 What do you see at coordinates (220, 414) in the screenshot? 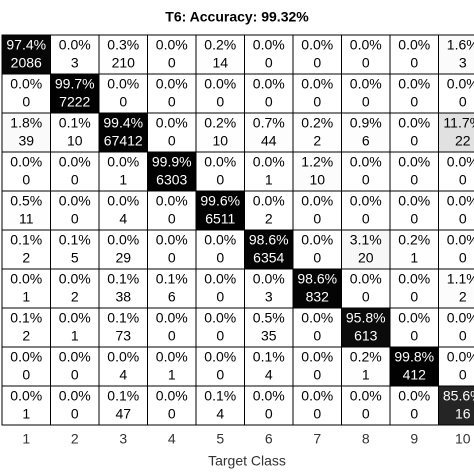
I see `cell-count: 4` at bounding box center [220, 414].